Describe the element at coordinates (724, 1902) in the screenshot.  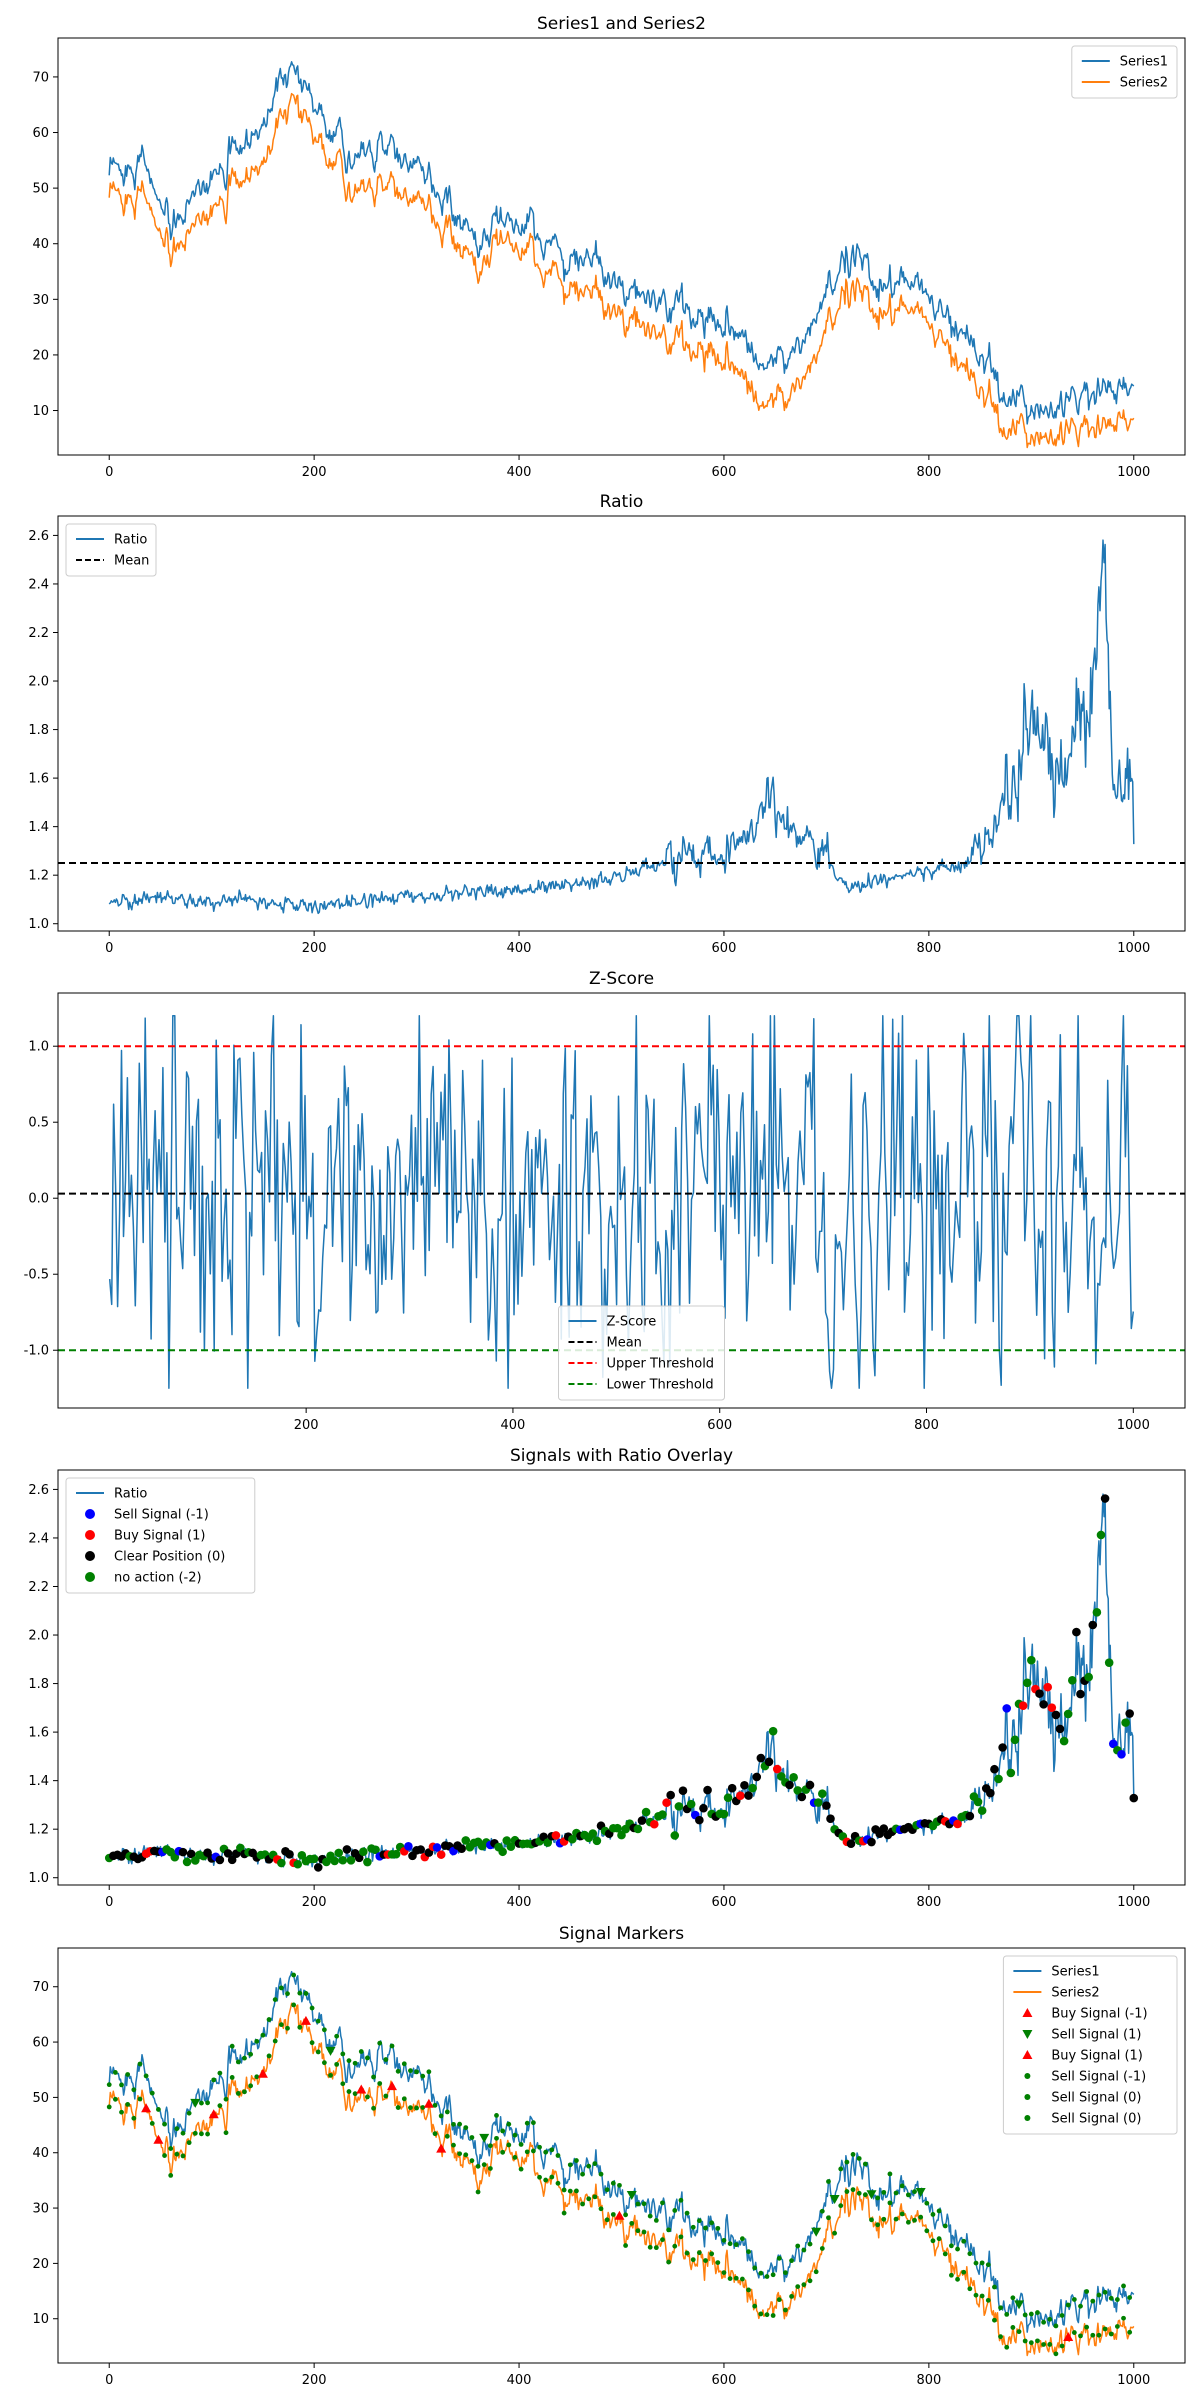
I see `x-tick-label: 600` at that location.